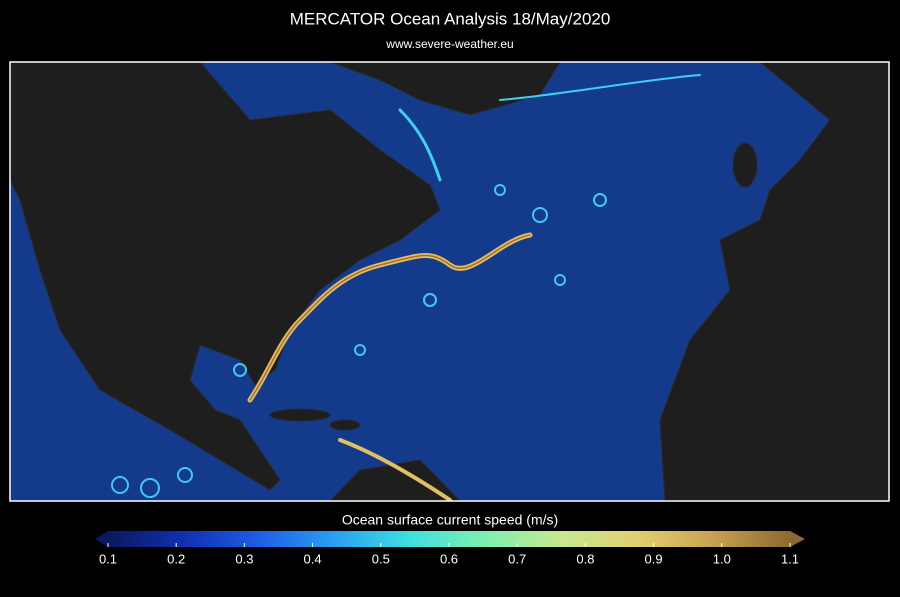  What do you see at coordinates (381, 558) in the screenshot?
I see `colorbar-tick-label: 0.5` at bounding box center [381, 558].